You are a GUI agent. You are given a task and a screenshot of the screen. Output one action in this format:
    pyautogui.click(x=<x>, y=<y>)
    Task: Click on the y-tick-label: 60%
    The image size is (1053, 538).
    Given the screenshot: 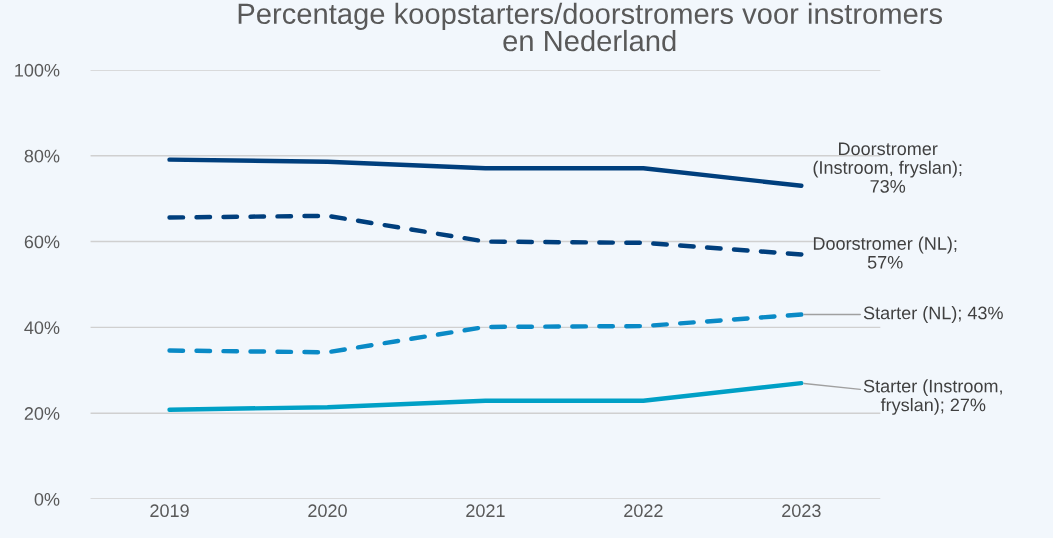 What is the action you would take?
    pyautogui.click(x=42, y=242)
    